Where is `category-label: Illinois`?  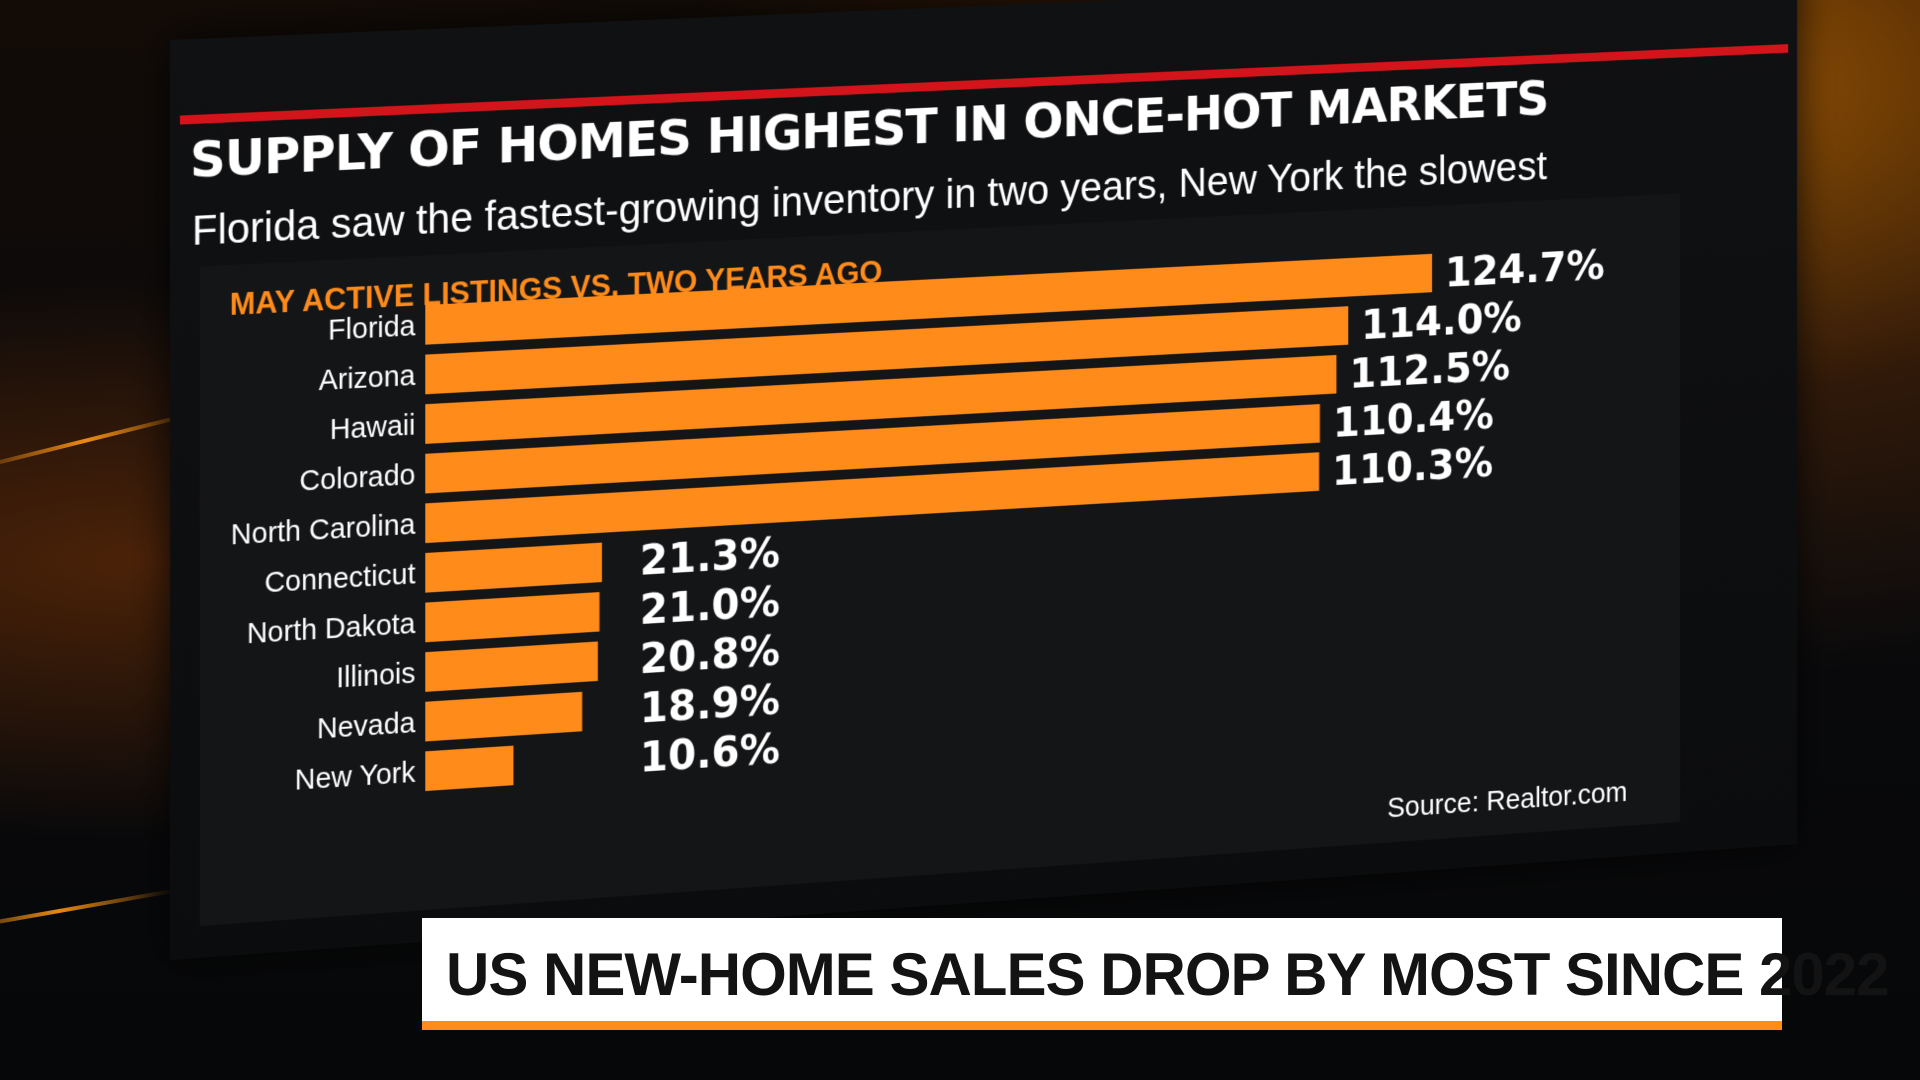 category-label: Illinois is located at coordinates (375, 676).